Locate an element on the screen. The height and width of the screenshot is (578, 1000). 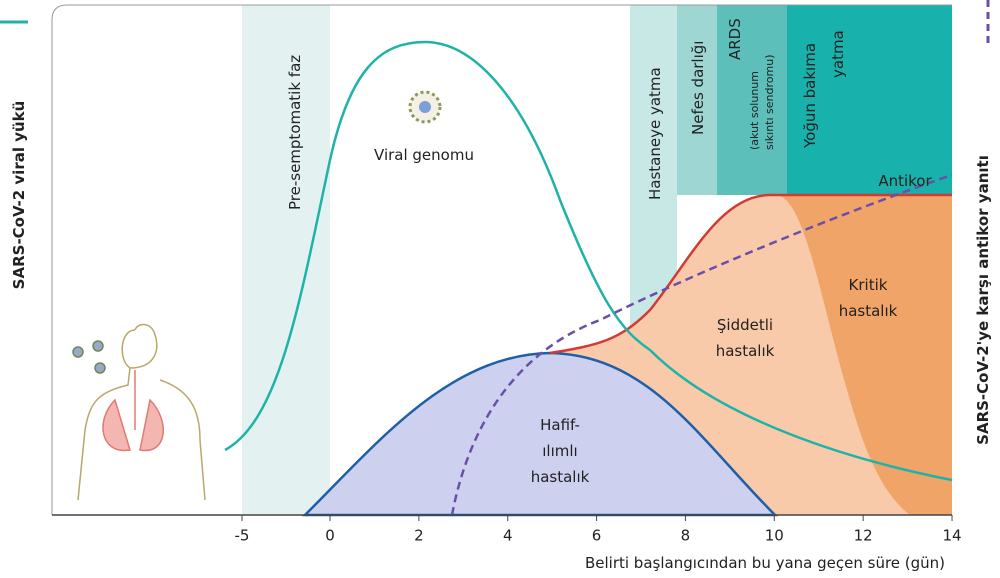
mild-label: ılımlı is located at coordinates (559, 451).